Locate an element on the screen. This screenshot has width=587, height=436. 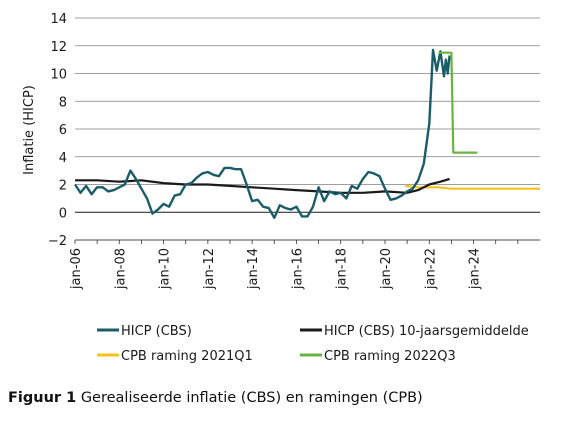
y-tick-label: 14 is located at coordinates (58, 19).